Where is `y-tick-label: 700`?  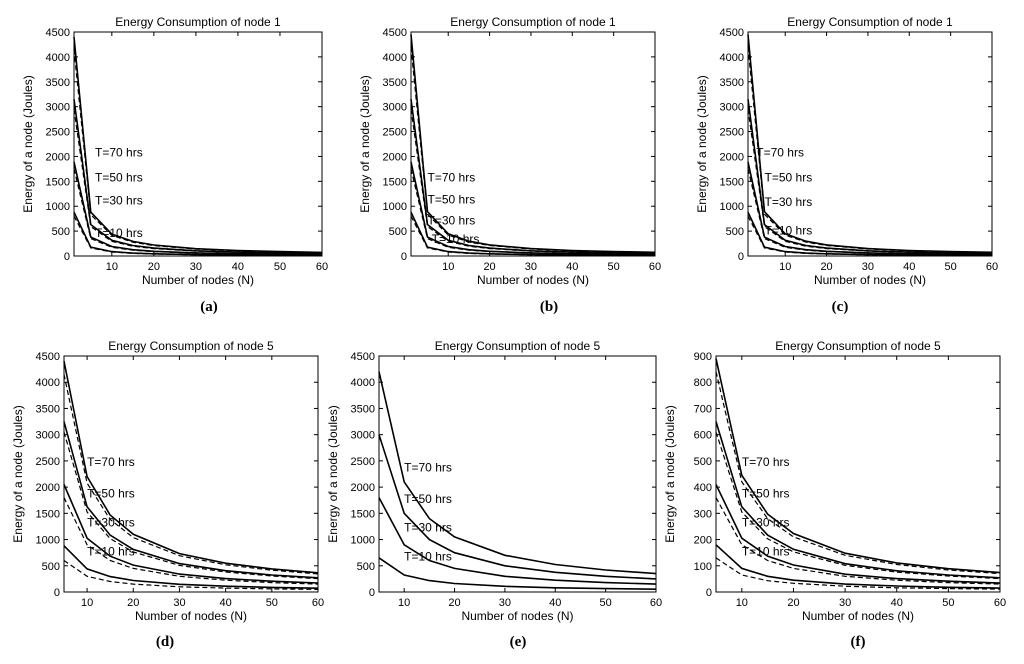
y-tick-label: 700 is located at coordinates (703, 409).